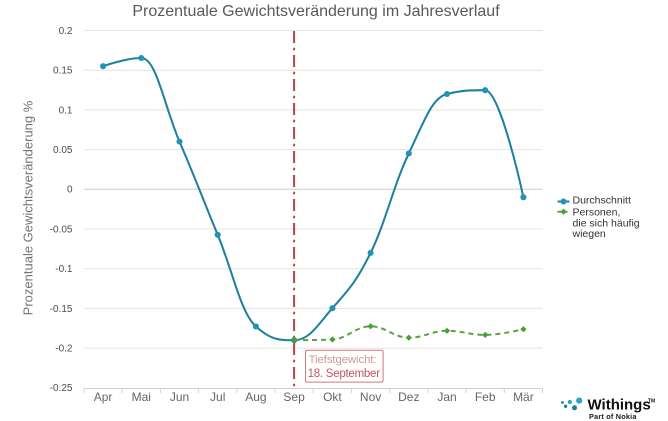 The width and height of the screenshot is (668, 421). What do you see at coordinates (179, 397) in the screenshot?
I see `svg-text: Jun` at bounding box center [179, 397].